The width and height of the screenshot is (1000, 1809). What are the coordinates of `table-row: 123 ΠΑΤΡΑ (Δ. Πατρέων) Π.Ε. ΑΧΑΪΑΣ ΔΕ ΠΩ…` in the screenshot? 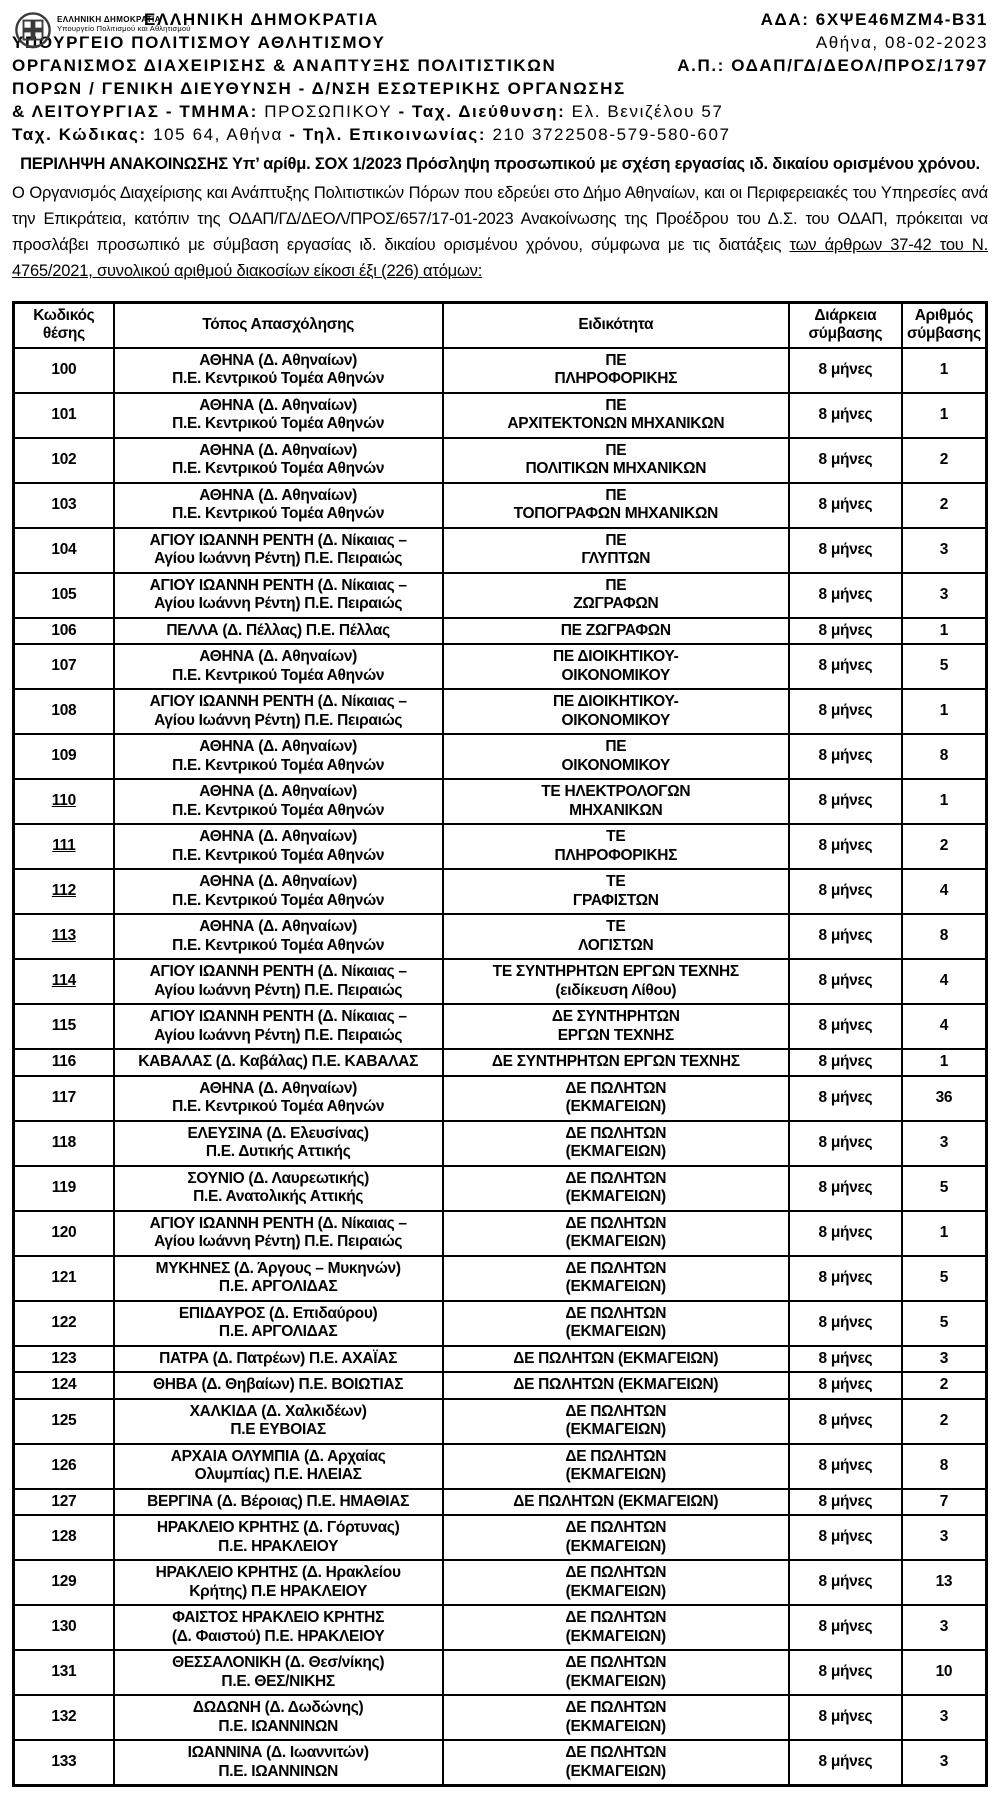 It's located at (500, 1358).